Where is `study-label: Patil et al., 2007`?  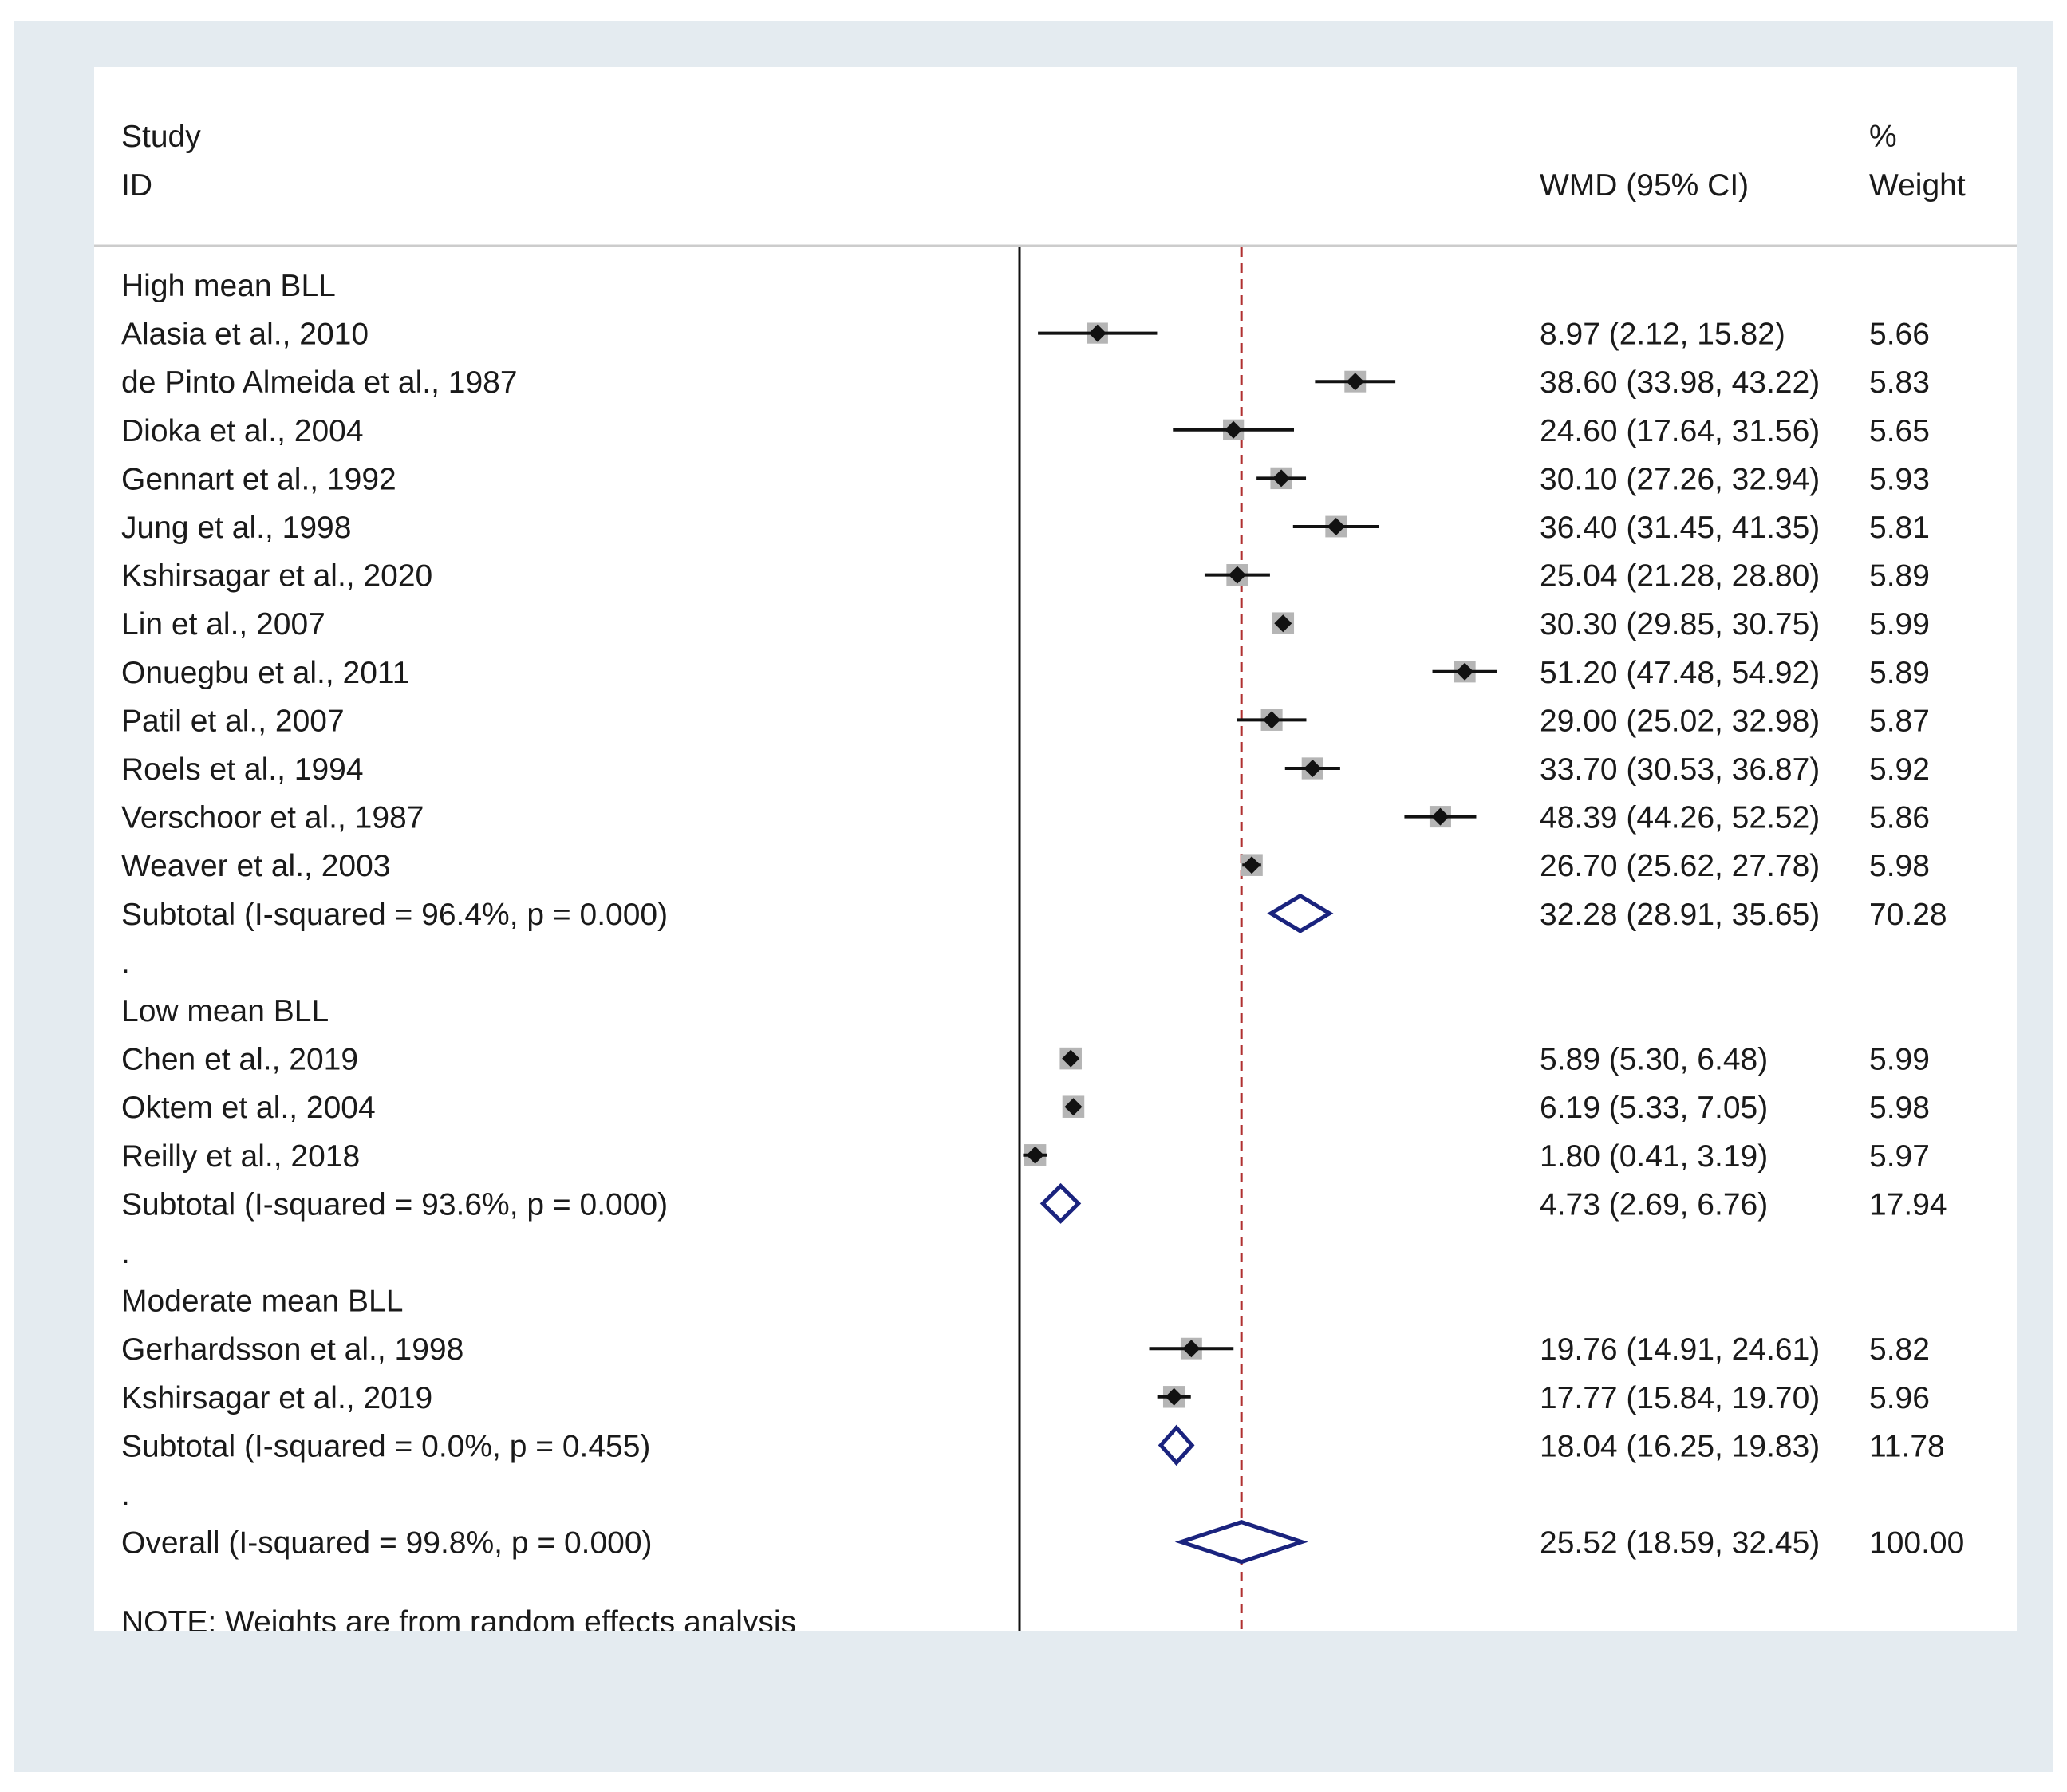
study-label: Patil et al., 2007 is located at coordinates (233, 721).